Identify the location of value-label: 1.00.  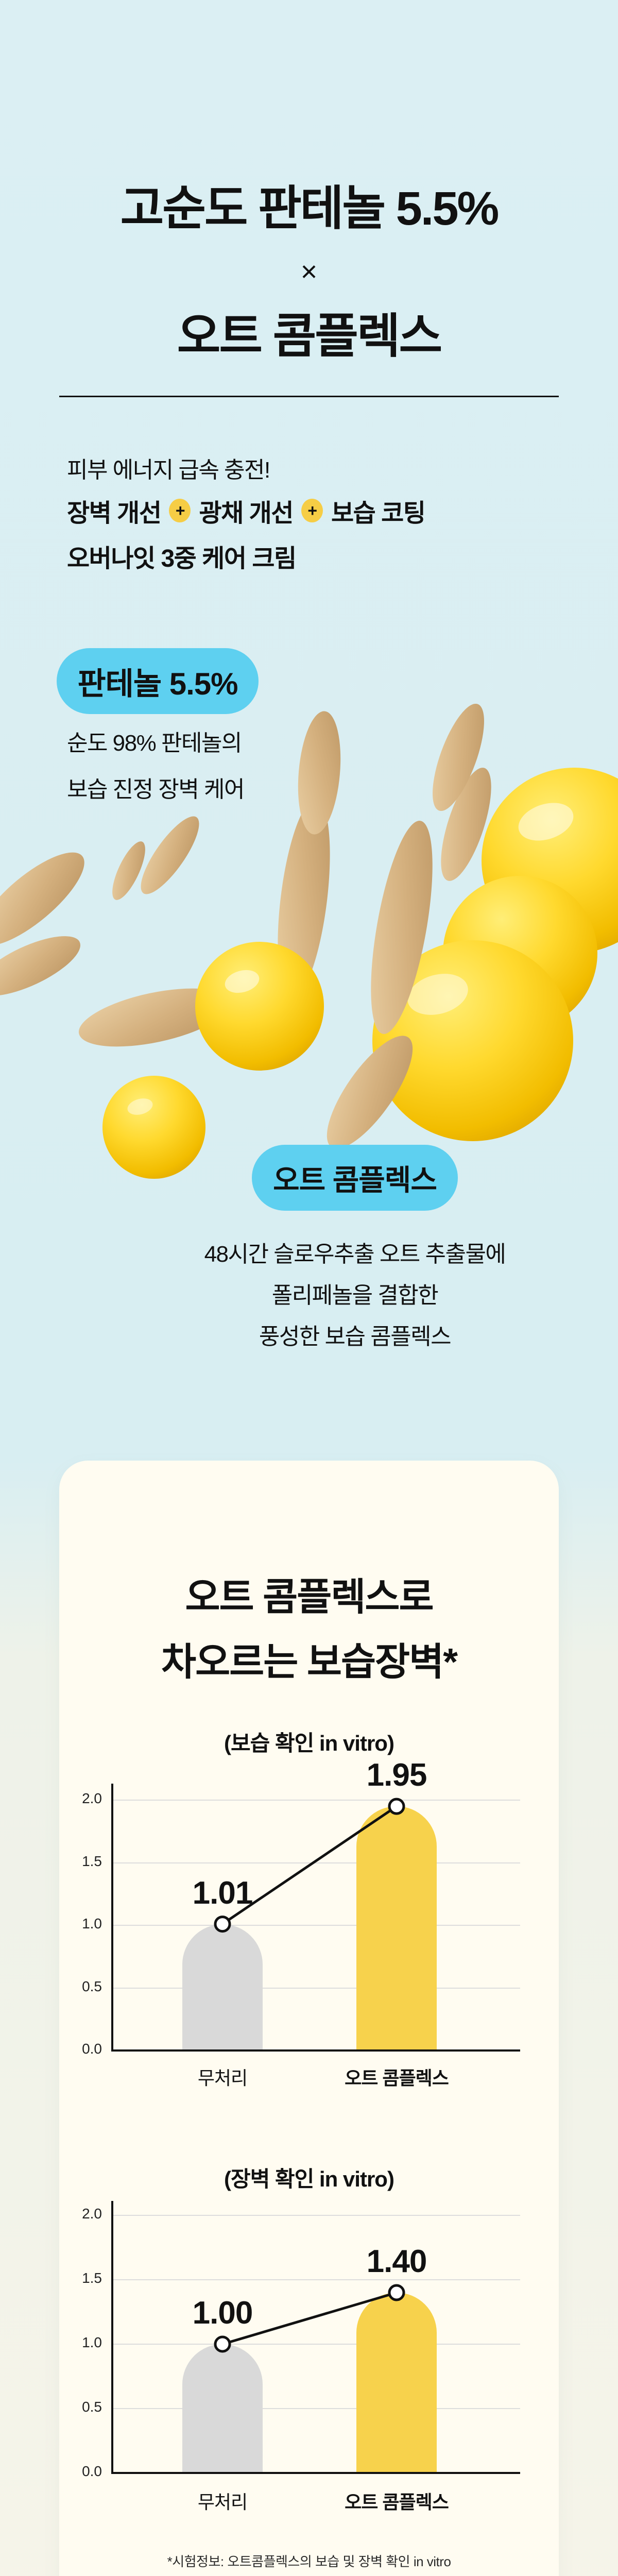
(222, 2313).